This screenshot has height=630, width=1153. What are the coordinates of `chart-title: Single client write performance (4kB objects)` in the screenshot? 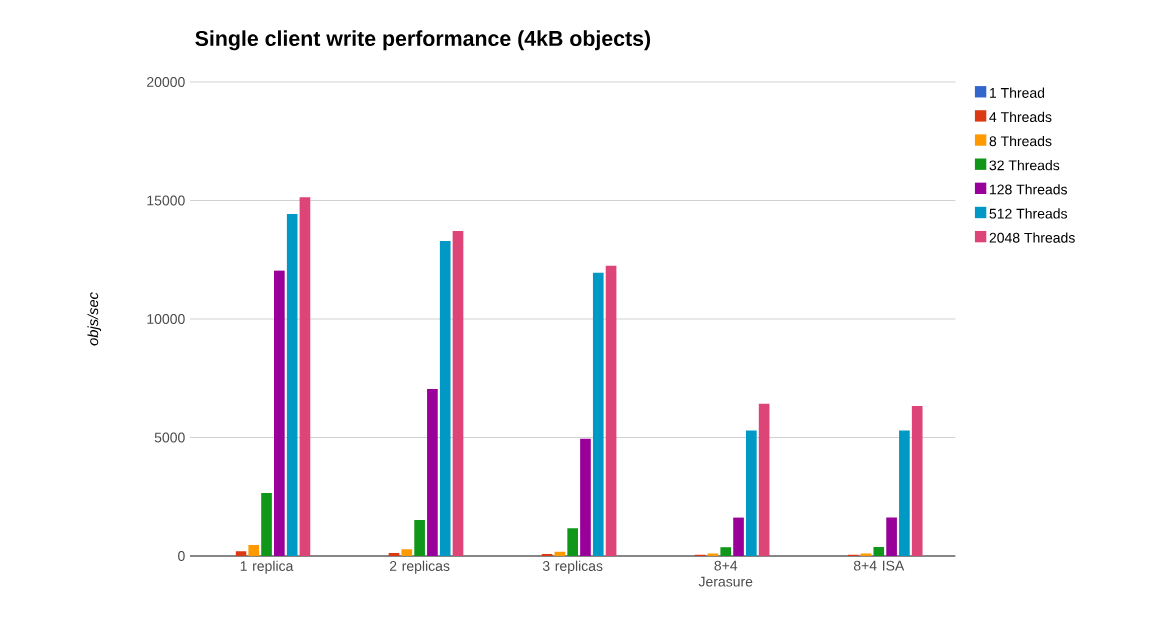 It's located at (423, 40).